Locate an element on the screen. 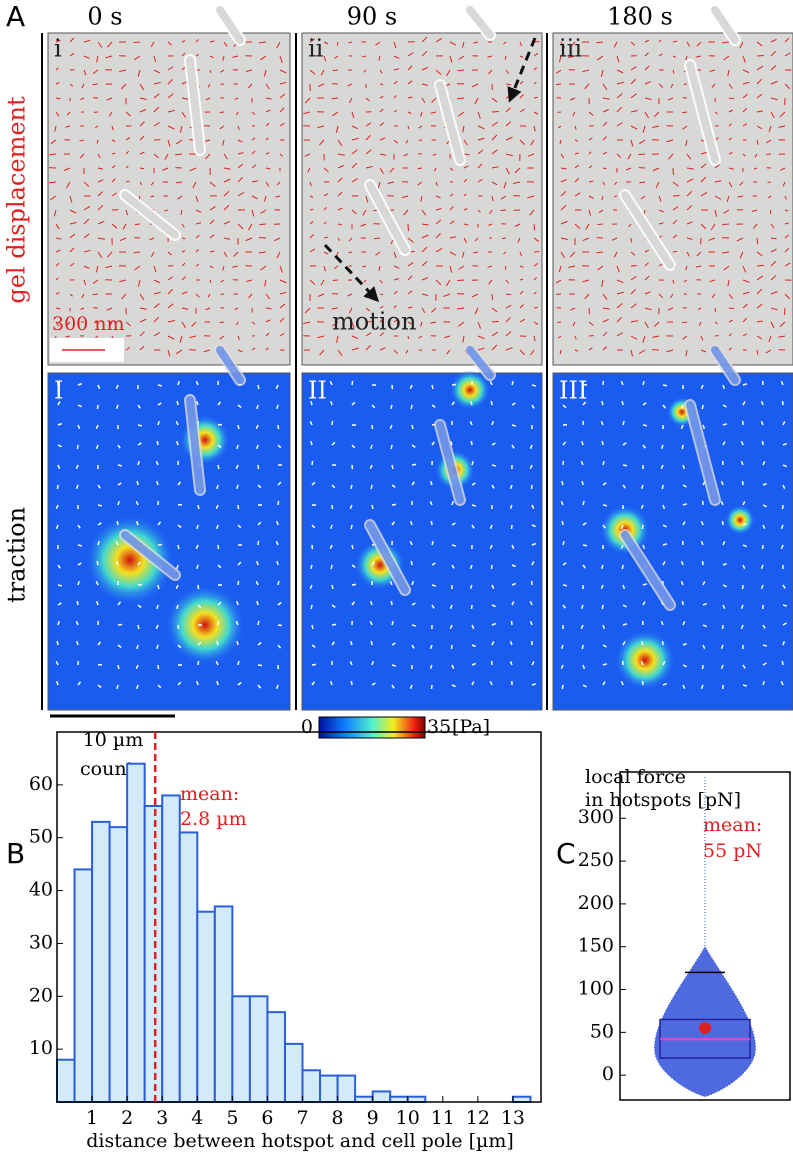 This screenshot has width=793, height=1160. mean-label: mean: is located at coordinates (732, 825).